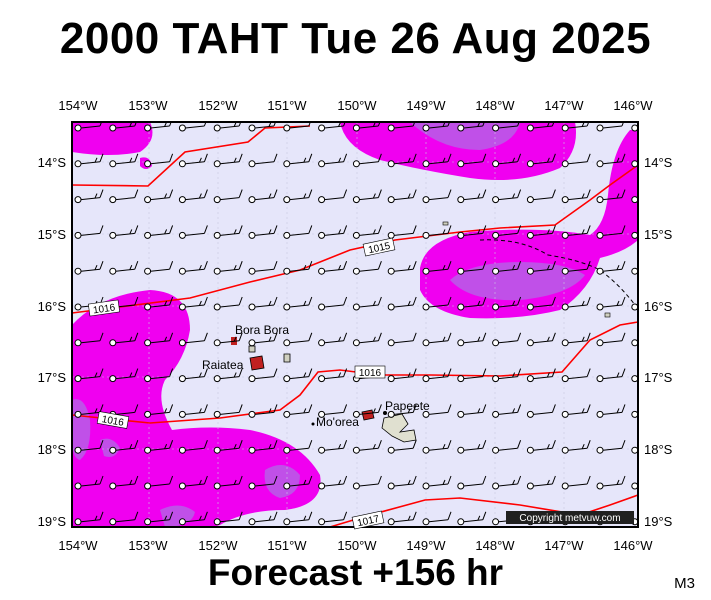 Image resolution: width=711 pixels, height=600 pixels. What do you see at coordinates (633, 545) in the screenshot?
I see `lon-bottom-8: 146°W` at bounding box center [633, 545].